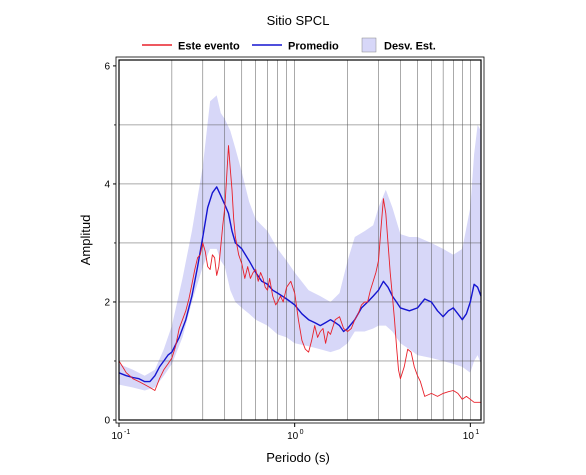  I want to click on legend-swatch-desv-est-, so click(369, 45).